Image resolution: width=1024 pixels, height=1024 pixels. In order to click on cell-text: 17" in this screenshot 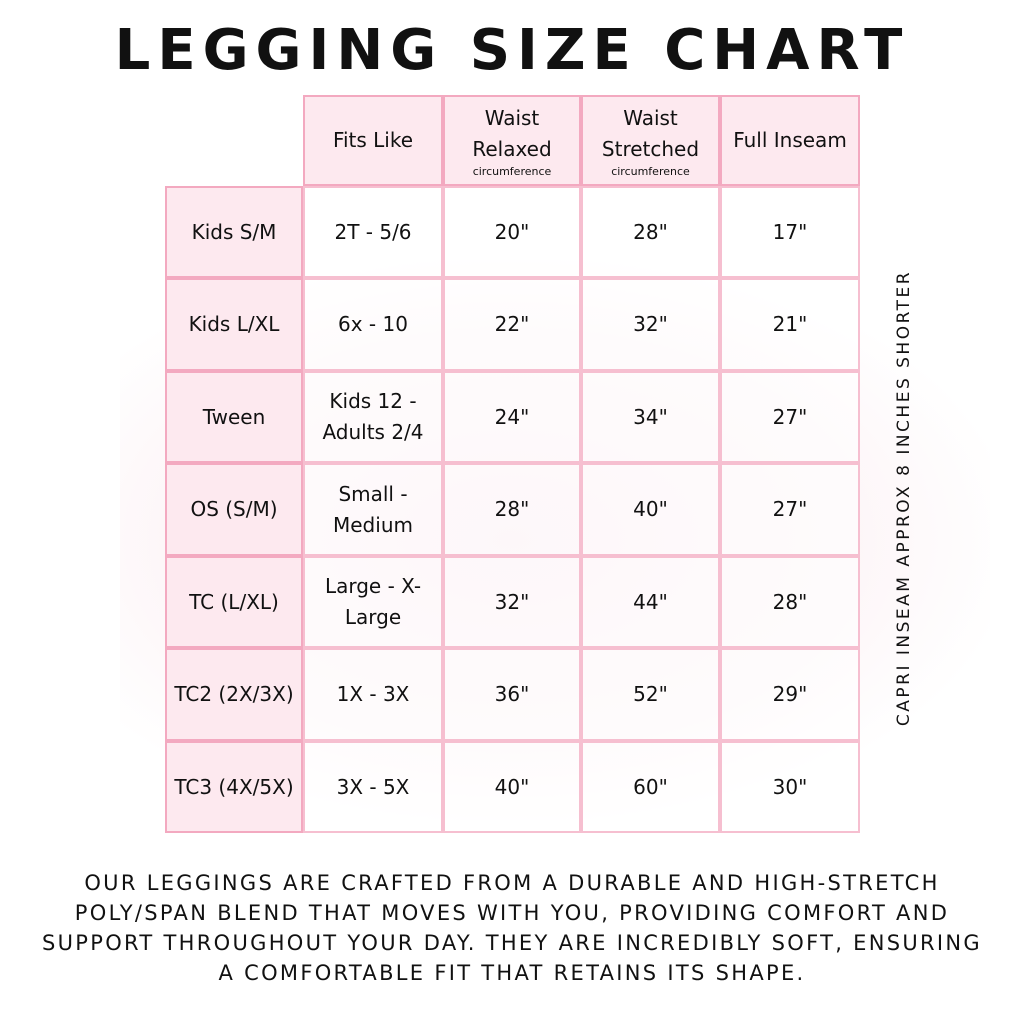, I will do `click(790, 231)`.